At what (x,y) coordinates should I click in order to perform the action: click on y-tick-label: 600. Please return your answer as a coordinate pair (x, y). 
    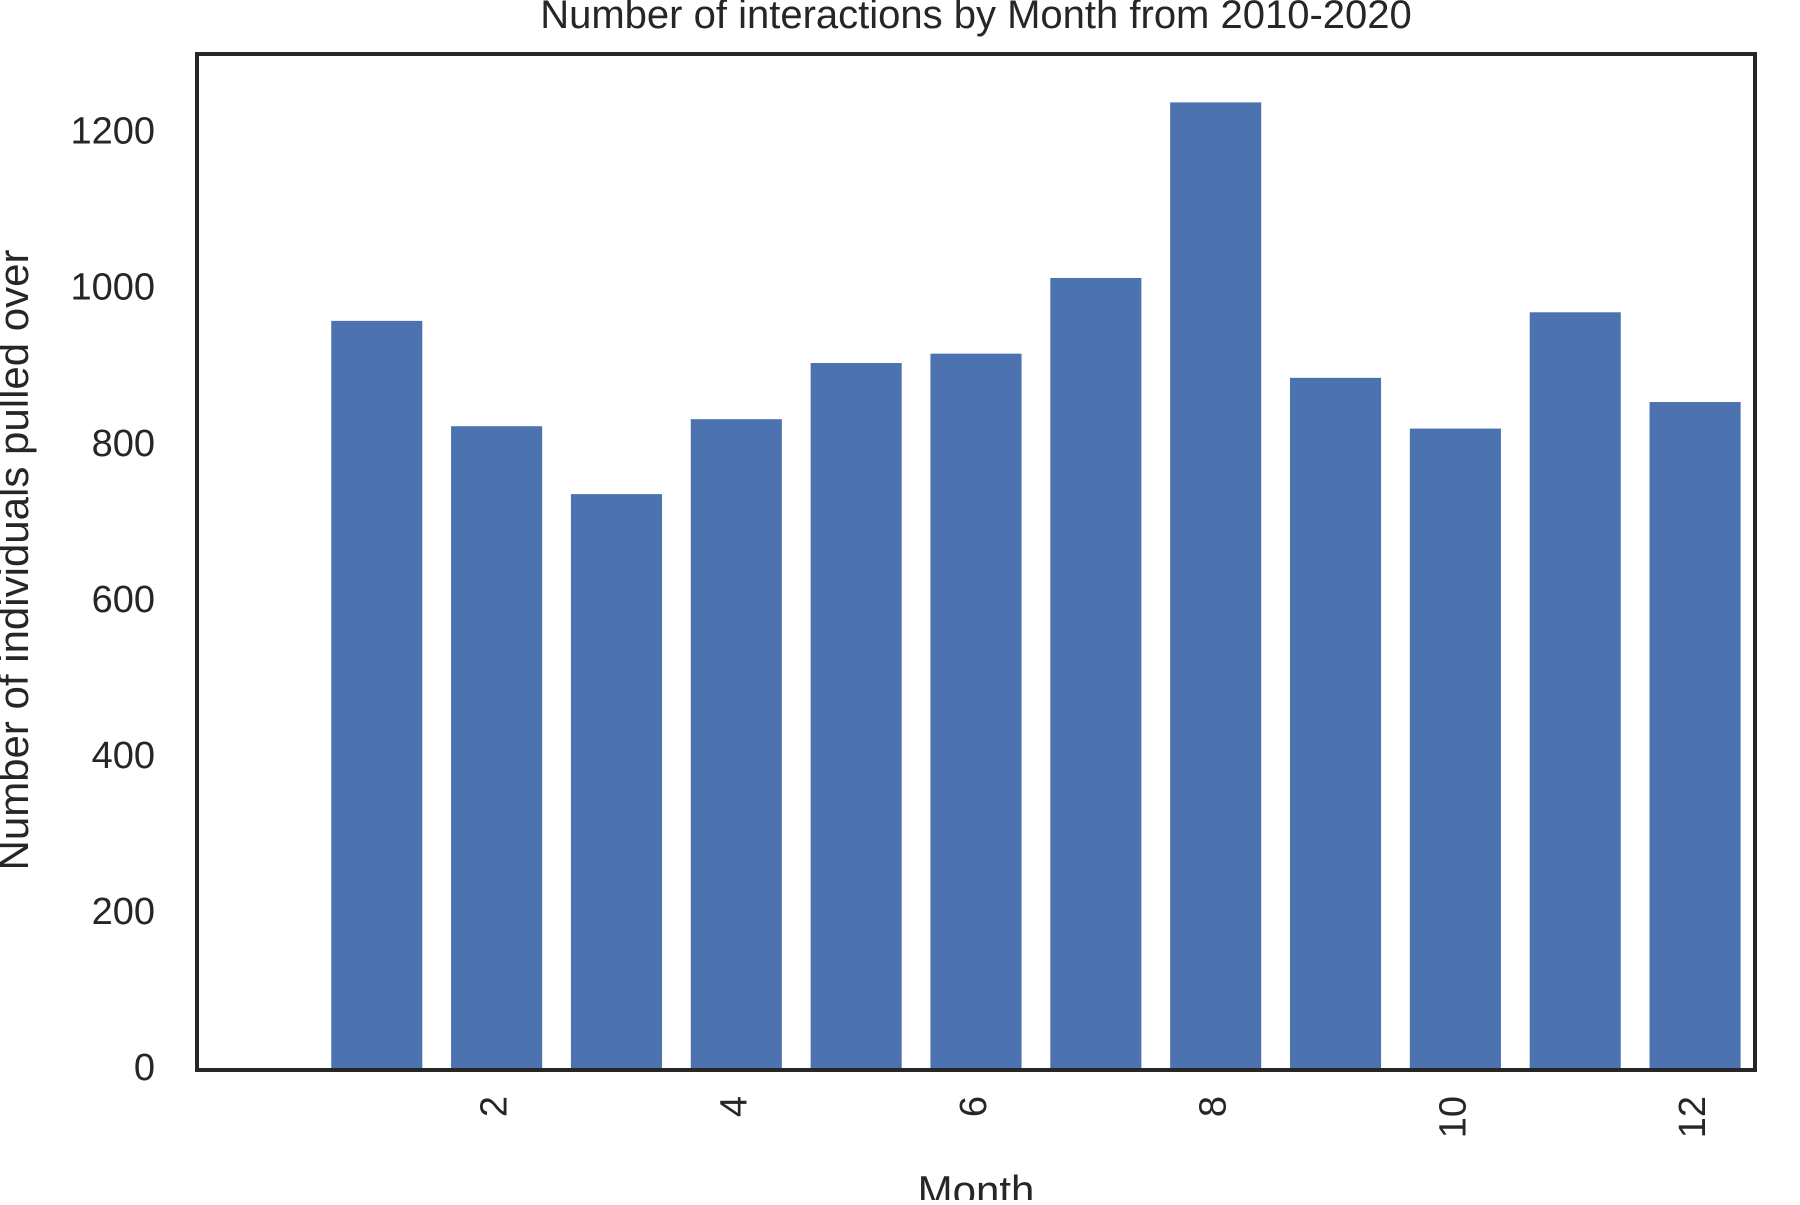
    Looking at the image, I should click on (123, 600).